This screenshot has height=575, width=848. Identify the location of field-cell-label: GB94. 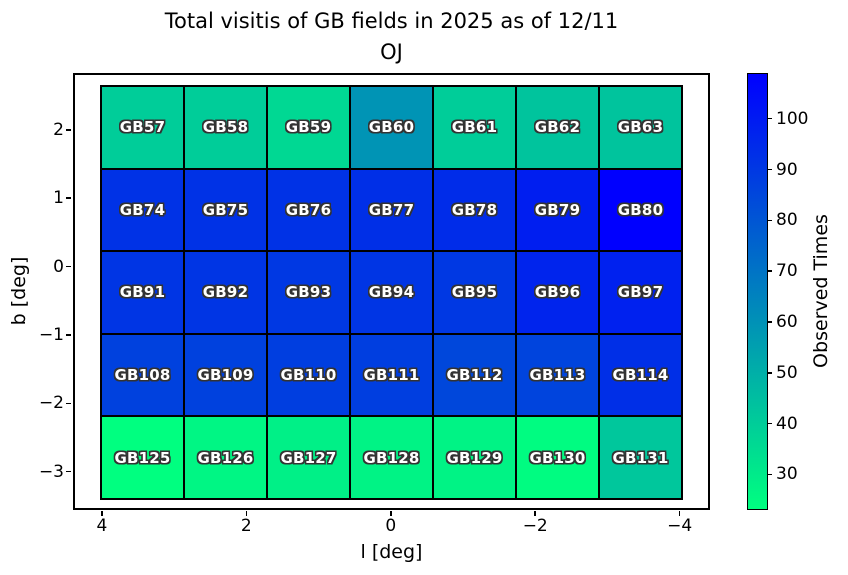
(391, 292).